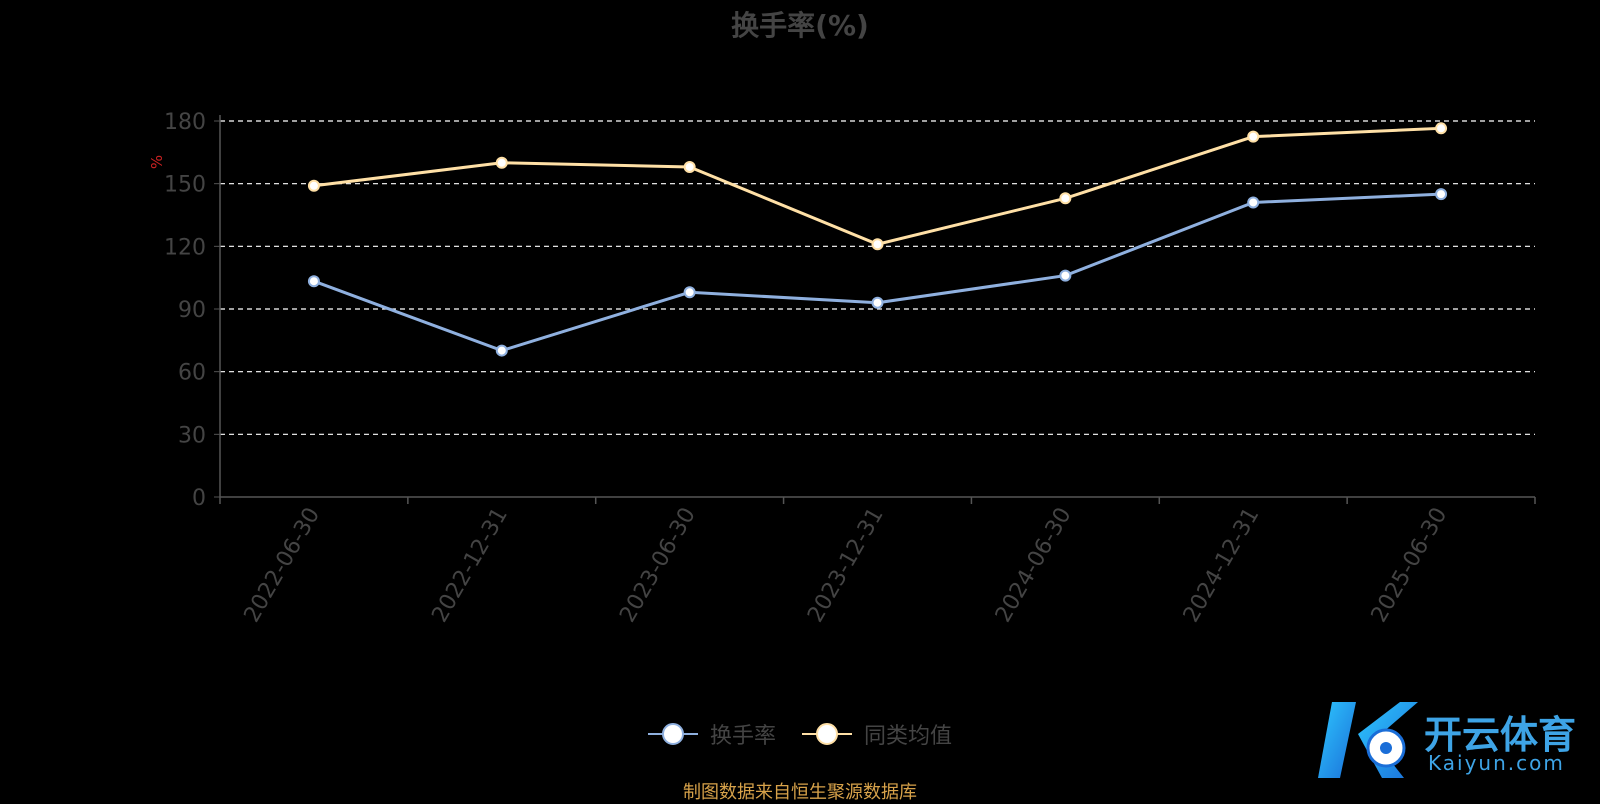  What do you see at coordinates (800, 25) in the screenshot?
I see `chart-title: 换手率(%)` at bounding box center [800, 25].